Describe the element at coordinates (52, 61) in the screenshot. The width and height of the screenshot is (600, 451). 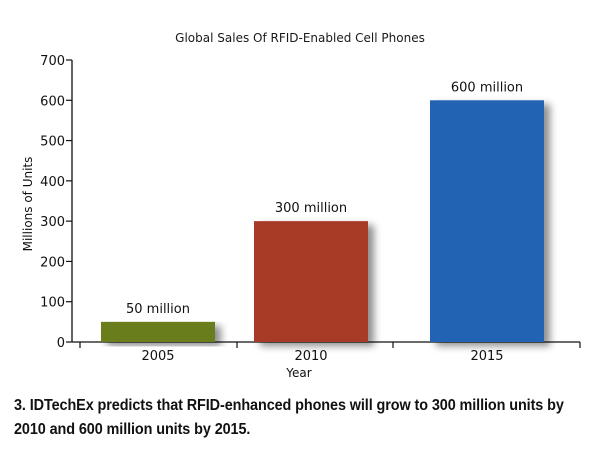
I see `y-tick-label: 700` at that location.